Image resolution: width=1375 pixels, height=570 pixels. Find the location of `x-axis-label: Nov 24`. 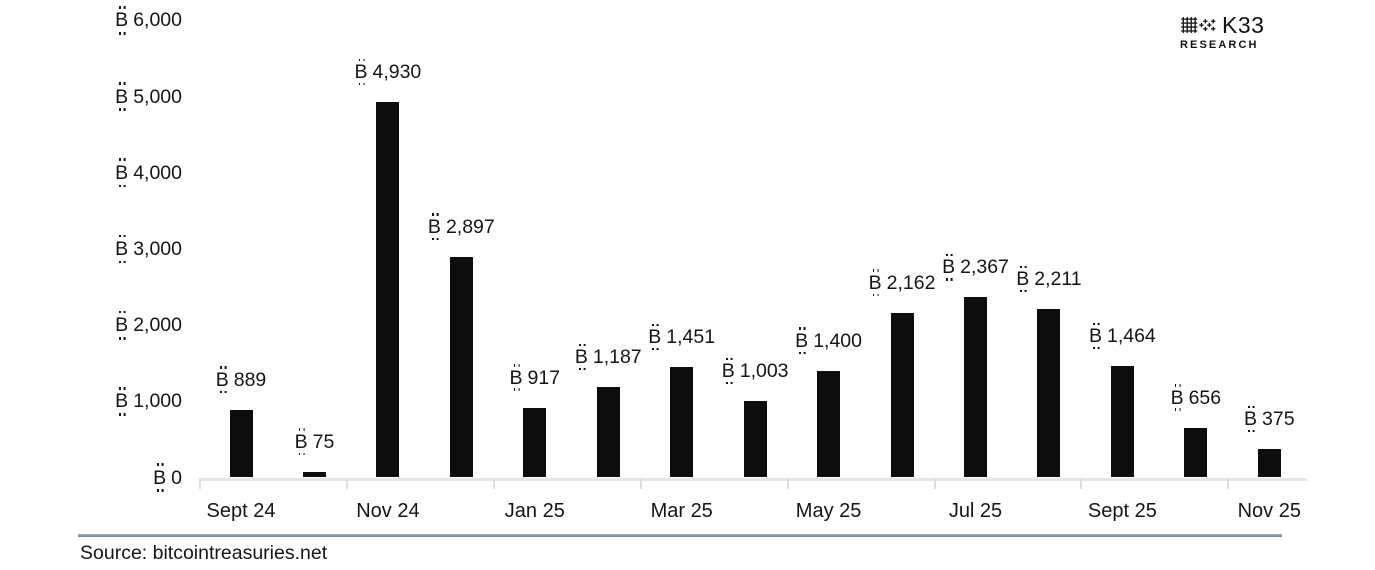

x-axis-label: Nov 24 is located at coordinates (388, 511).